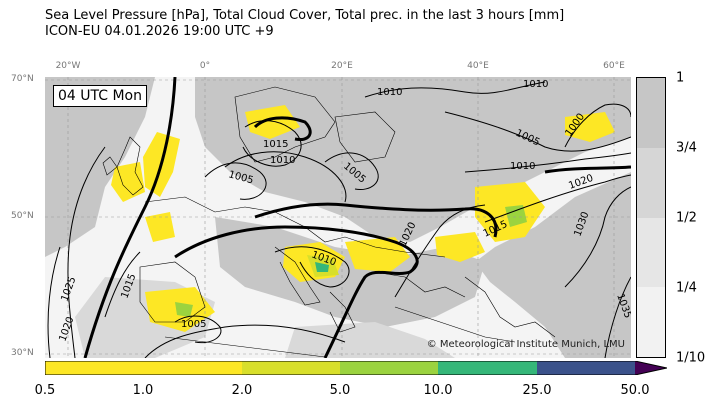 The height and width of the screenshot is (409, 716). Describe the element at coordinates (143, 390) in the screenshot. I see `precip-tick-1-0: 1.0` at that location.